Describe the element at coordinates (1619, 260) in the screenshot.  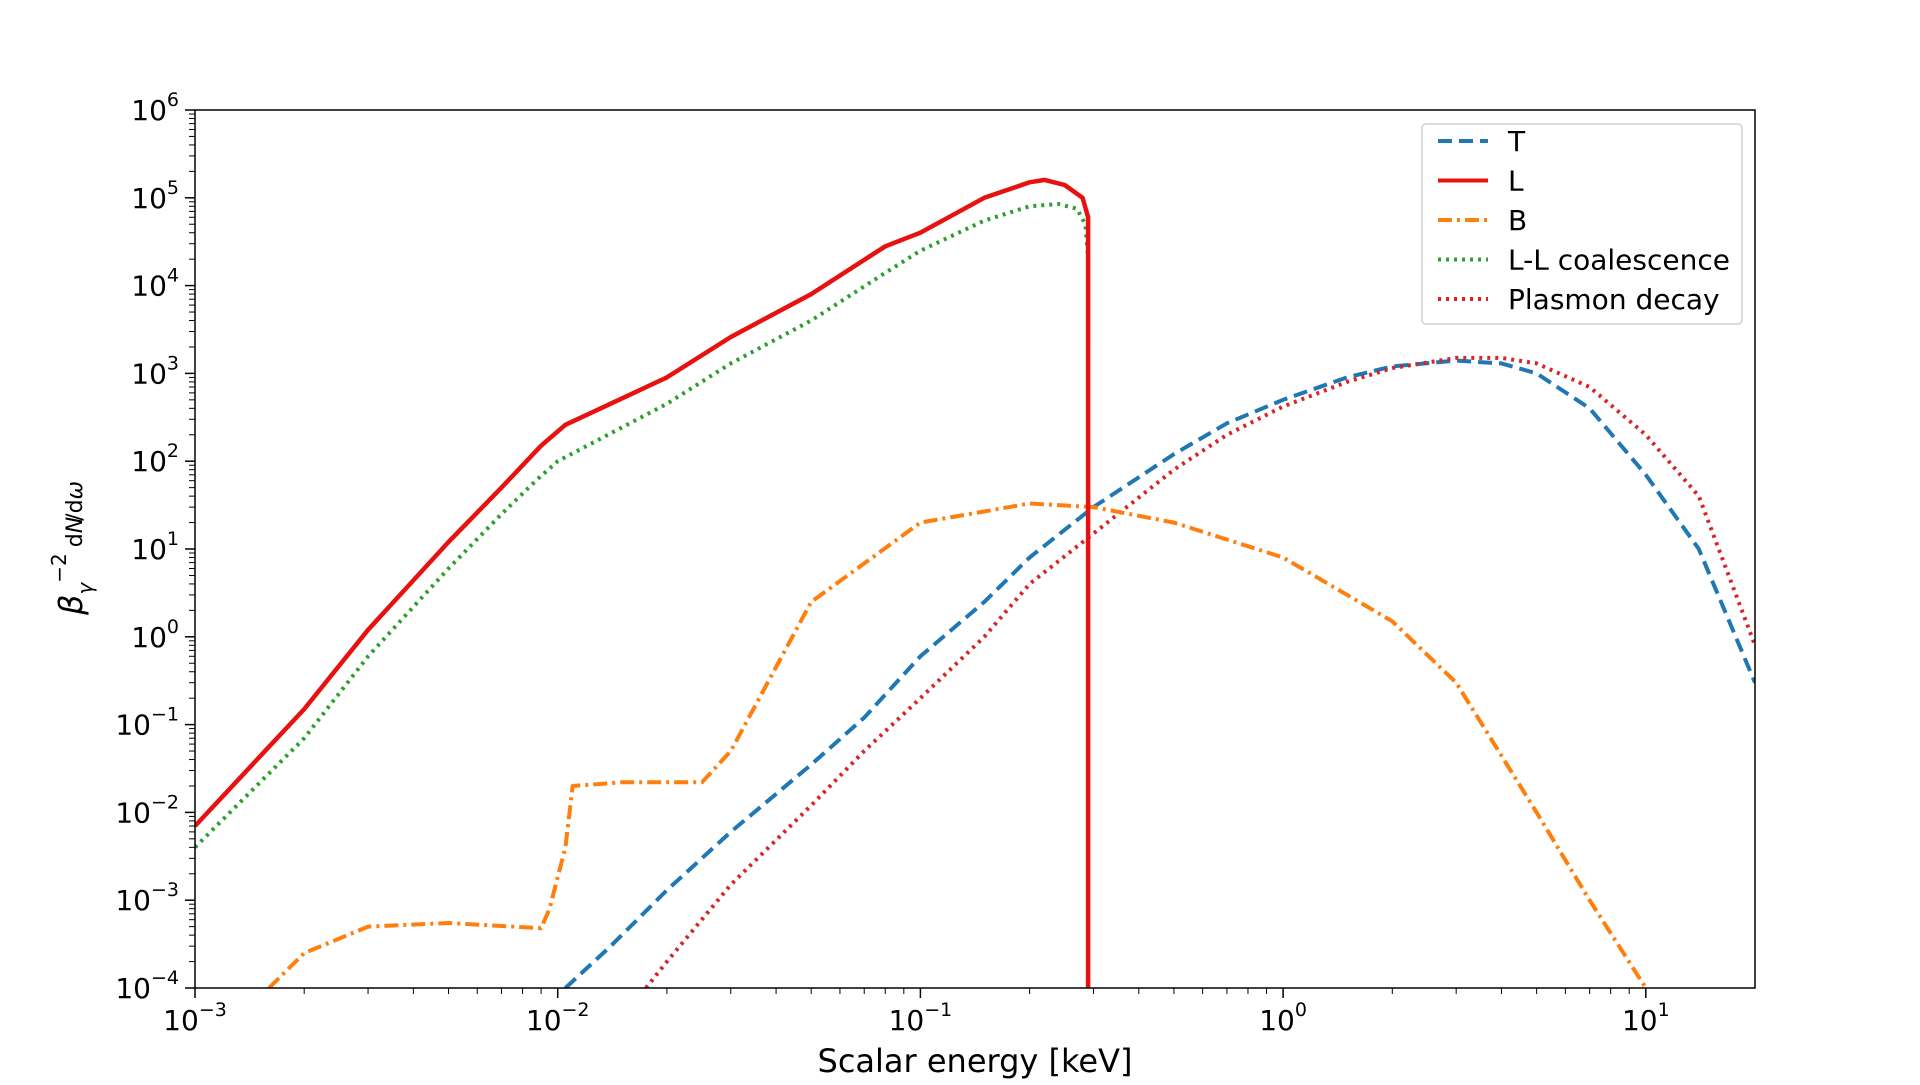
I see `legend-label-l-l-coalescence: L-L coalescence` at that location.